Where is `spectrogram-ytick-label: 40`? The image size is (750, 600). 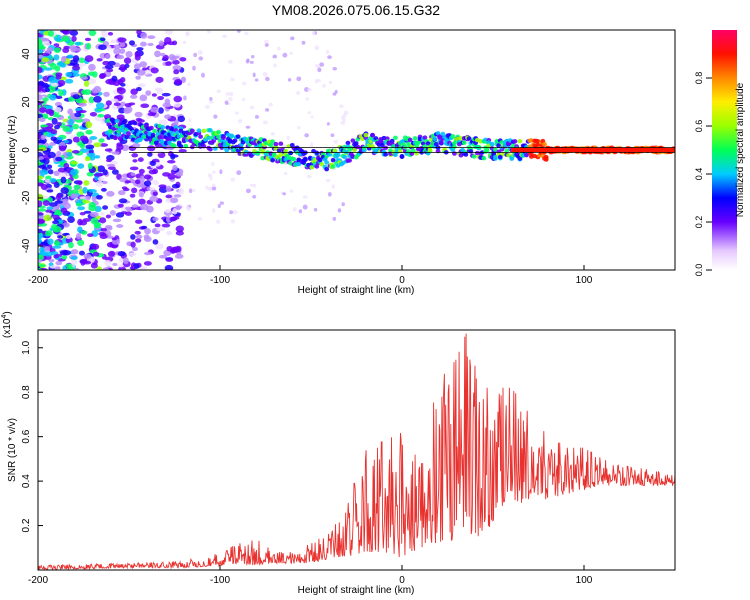
spectrogram-ytick-label: 40 is located at coordinates (26, 54).